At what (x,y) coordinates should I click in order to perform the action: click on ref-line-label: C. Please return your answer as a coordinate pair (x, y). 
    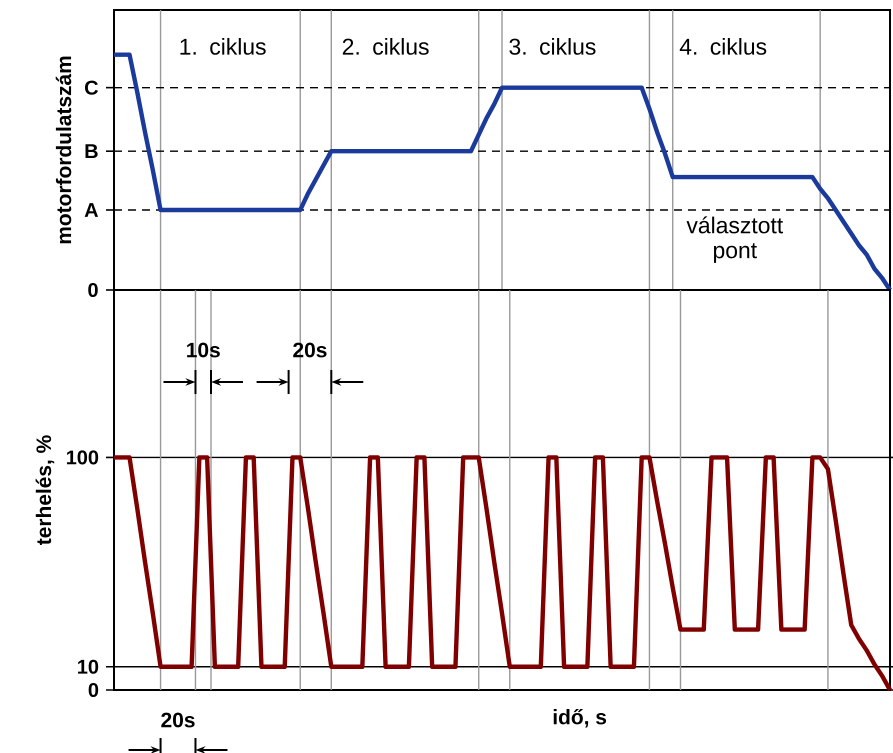
    Looking at the image, I should click on (91, 87).